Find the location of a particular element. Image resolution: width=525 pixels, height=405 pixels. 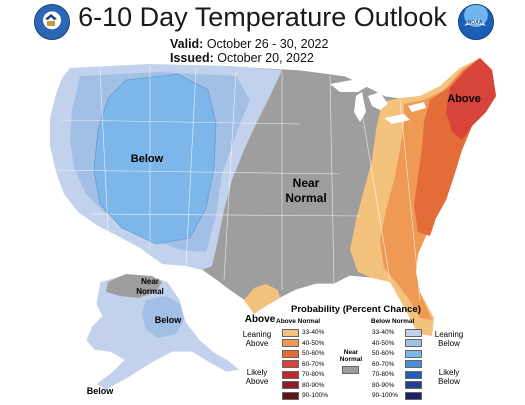

issued-label: Issued: is located at coordinates (192, 58).